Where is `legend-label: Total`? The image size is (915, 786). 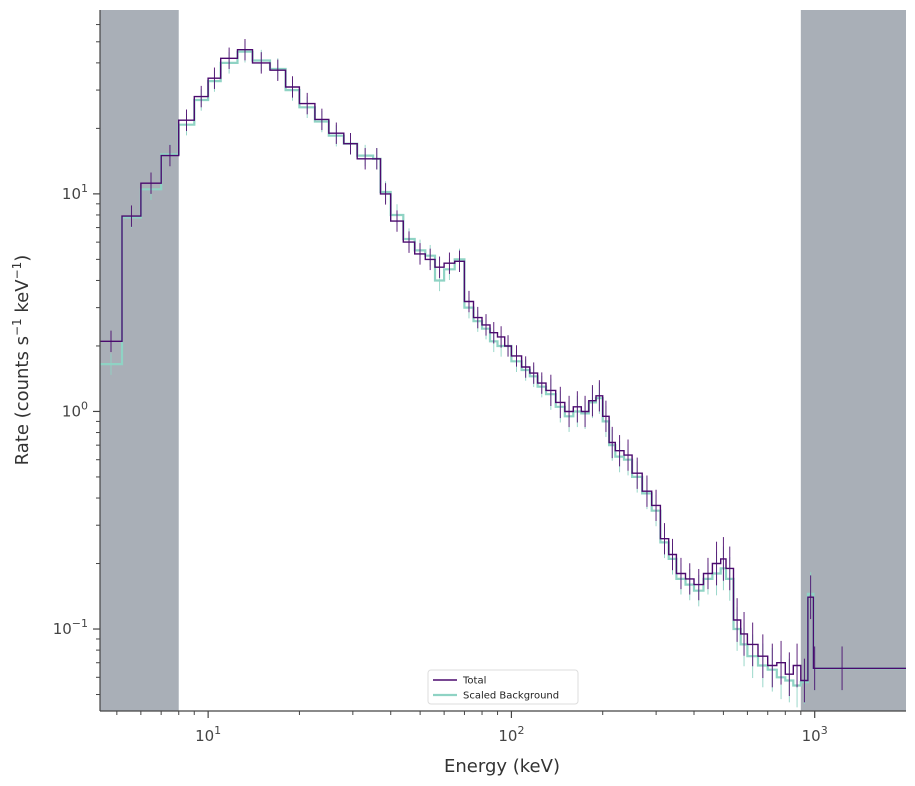
legend-label: Total is located at coordinates (474, 681).